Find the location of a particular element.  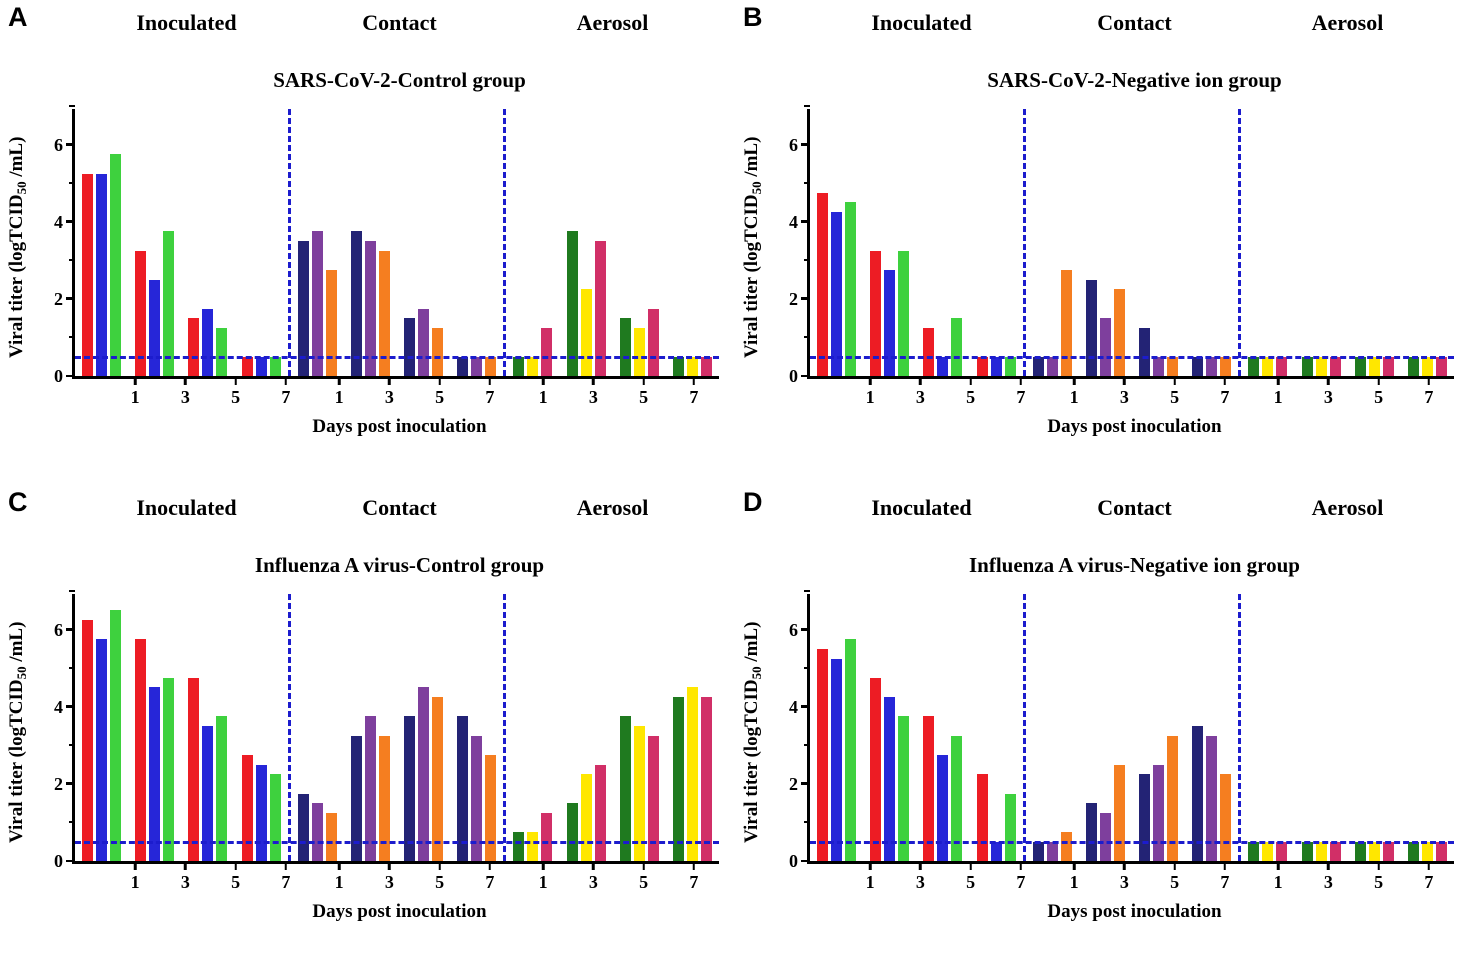

column-header-inoculated: Inoculated is located at coordinates (921, 507).